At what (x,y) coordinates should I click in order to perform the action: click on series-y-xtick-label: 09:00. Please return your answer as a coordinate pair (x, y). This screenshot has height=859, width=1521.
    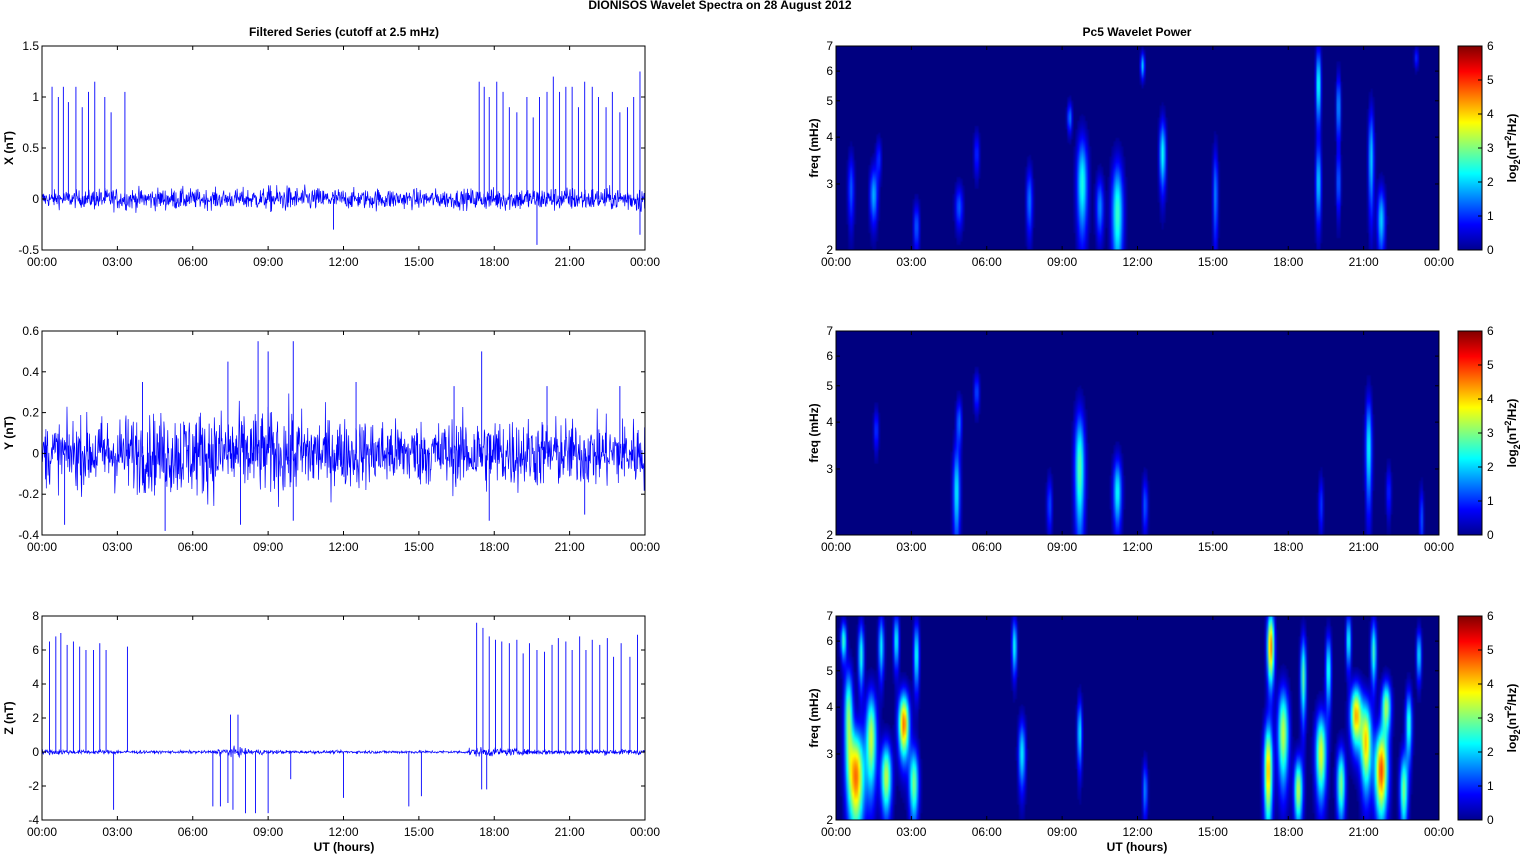
    Looking at the image, I should click on (268, 547).